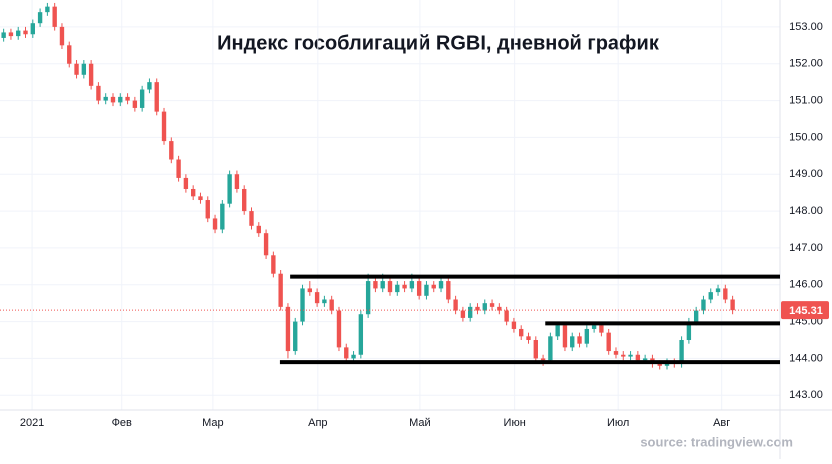 The width and height of the screenshot is (832, 464). What do you see at coordinates (213, 423) in the screenshot?
I see `x-tick-label: Мар` at bounding box center [213, 423].